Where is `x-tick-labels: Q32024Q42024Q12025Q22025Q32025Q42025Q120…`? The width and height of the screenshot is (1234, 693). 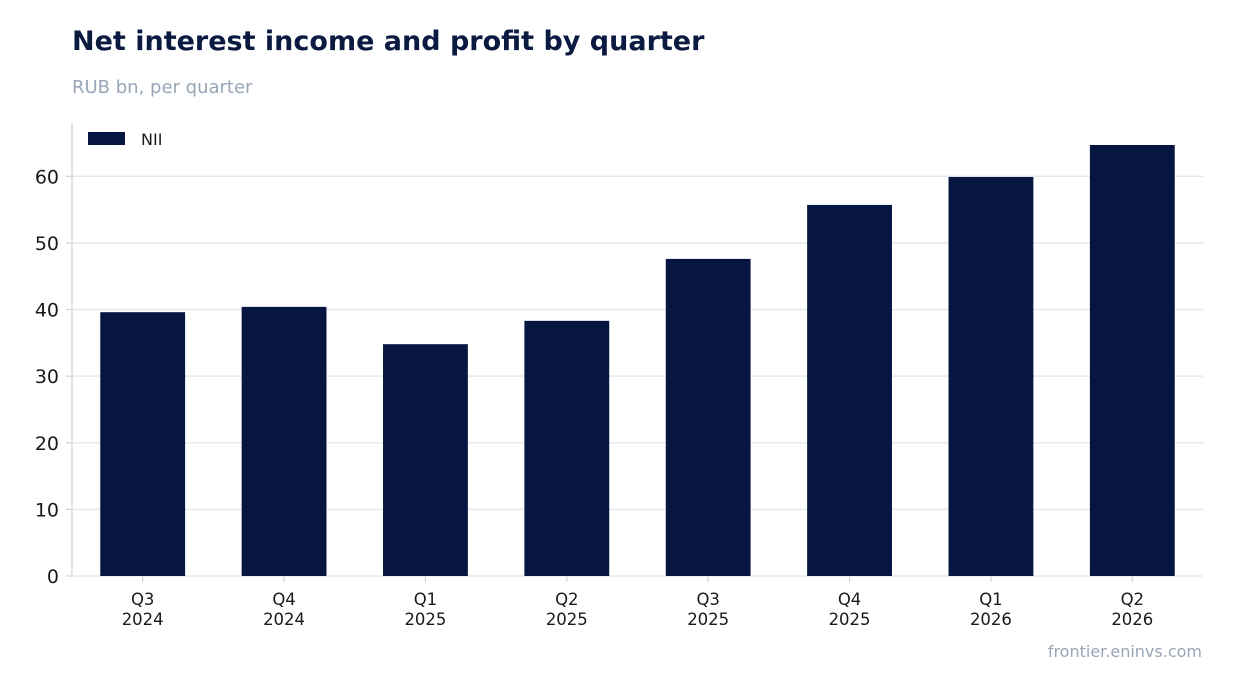 x-tick-labels: Q32024Q42024Q12025Q22025Q32025Q42025Q120… is located at coordinates (638, 609).